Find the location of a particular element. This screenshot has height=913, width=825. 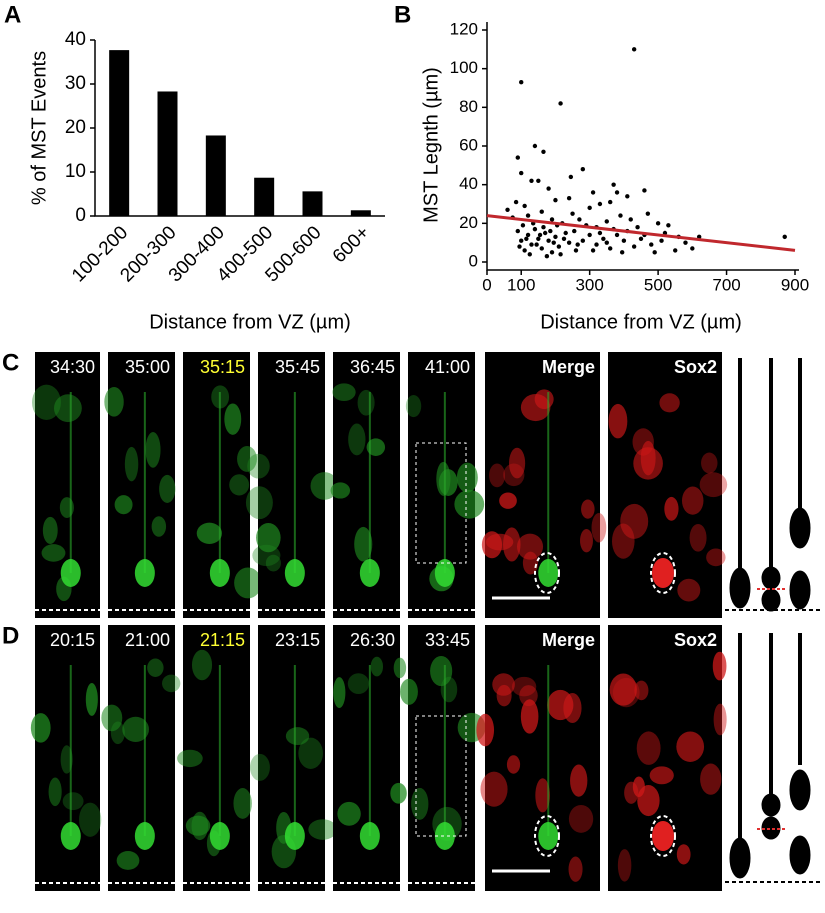

image-frame: 34:30 is located at coordinates (66, 485).